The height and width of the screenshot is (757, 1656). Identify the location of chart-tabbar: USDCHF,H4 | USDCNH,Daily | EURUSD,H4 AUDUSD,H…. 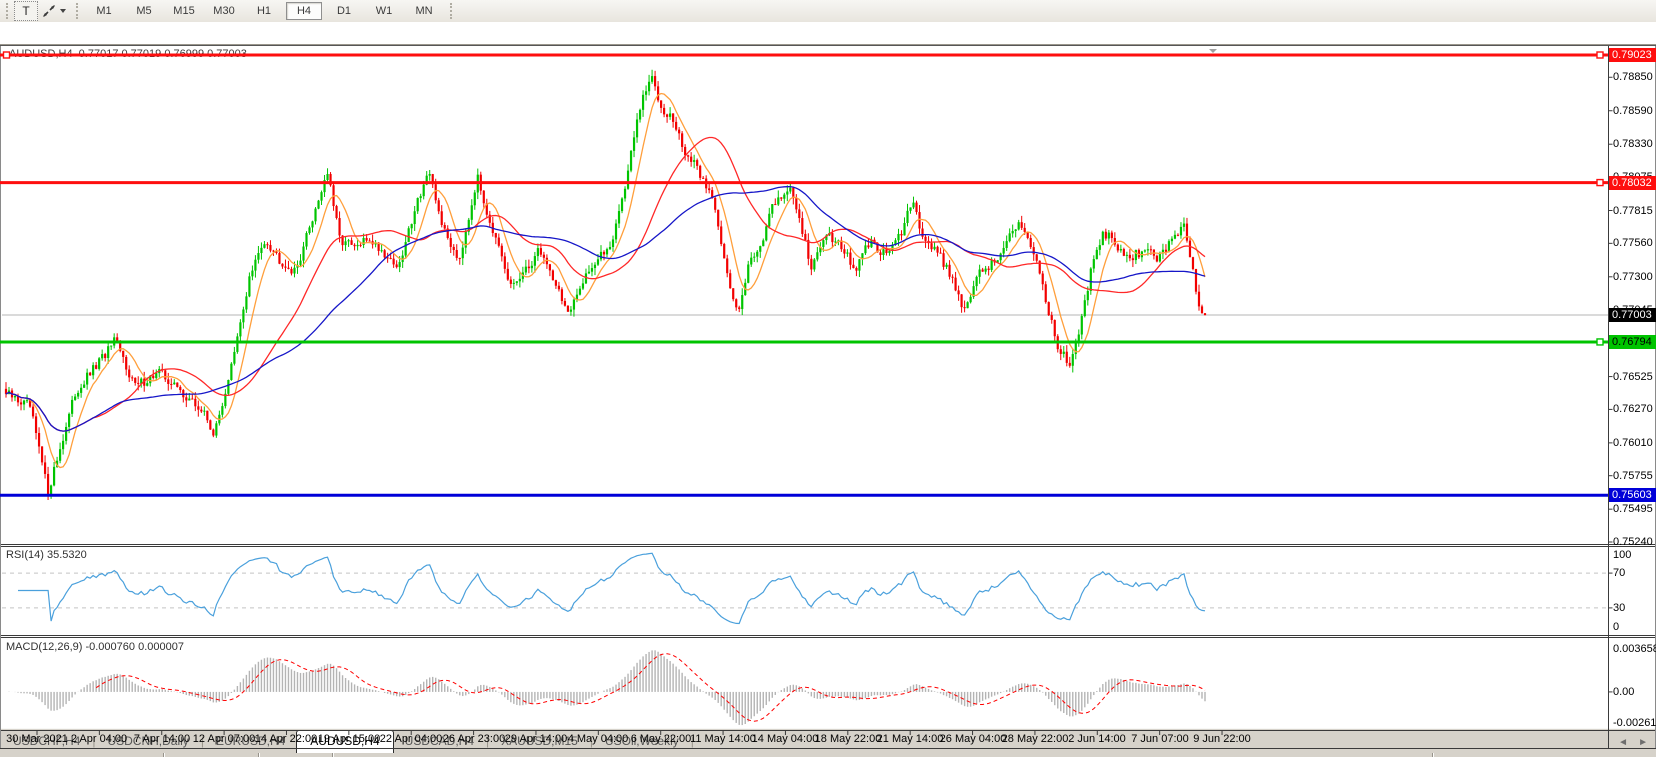
(828, 742).